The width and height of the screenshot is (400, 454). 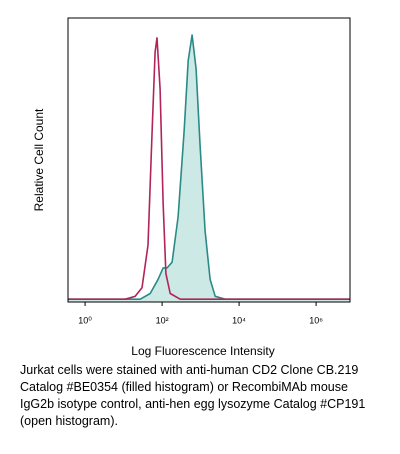 What do you see at coordinates (85, 320) in the screenshot?
I see `x-tick-label: 10⁰` at bounding box center [85, 320].